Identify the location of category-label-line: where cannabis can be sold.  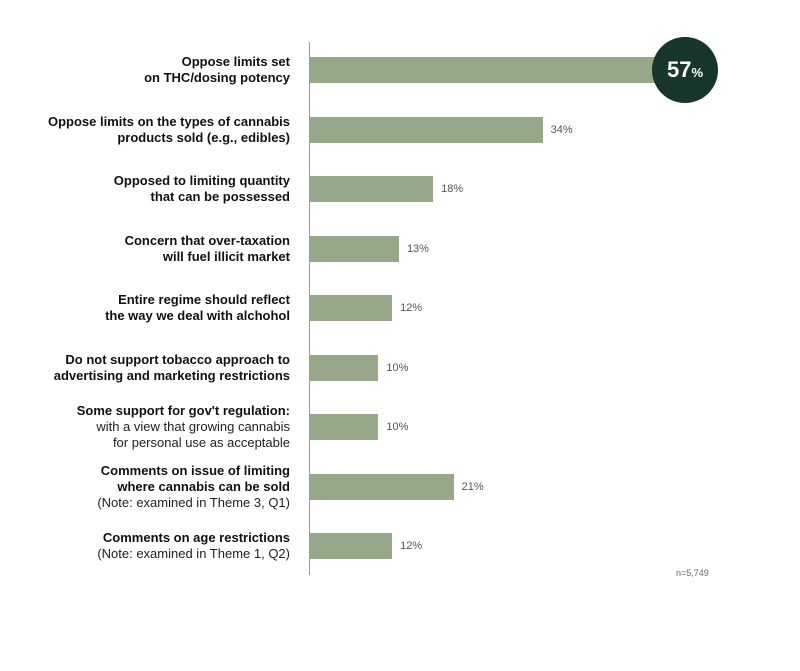
(203, 486).